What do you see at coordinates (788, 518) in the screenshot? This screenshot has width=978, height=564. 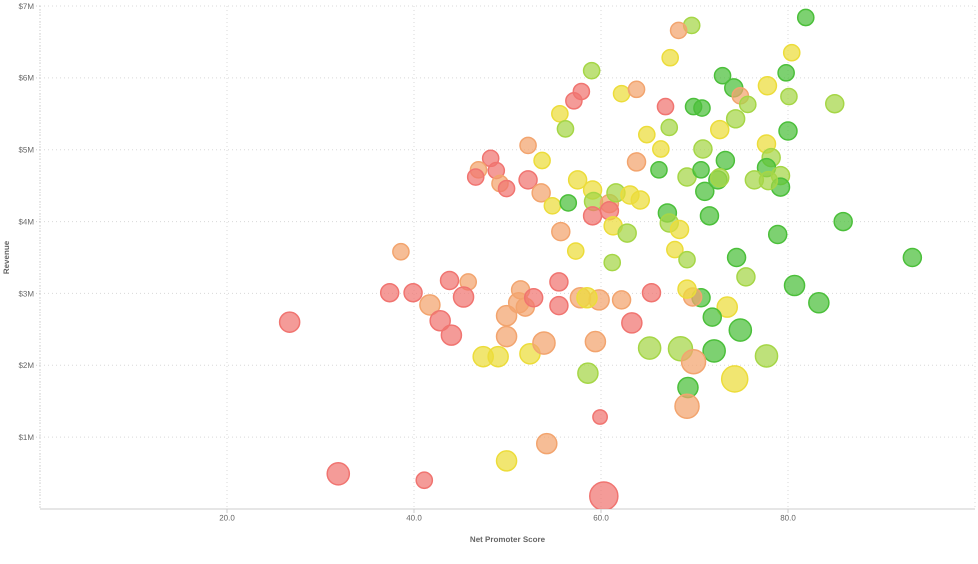 I see `x-tick-label: 80.0` at bounding box center [788, 518].